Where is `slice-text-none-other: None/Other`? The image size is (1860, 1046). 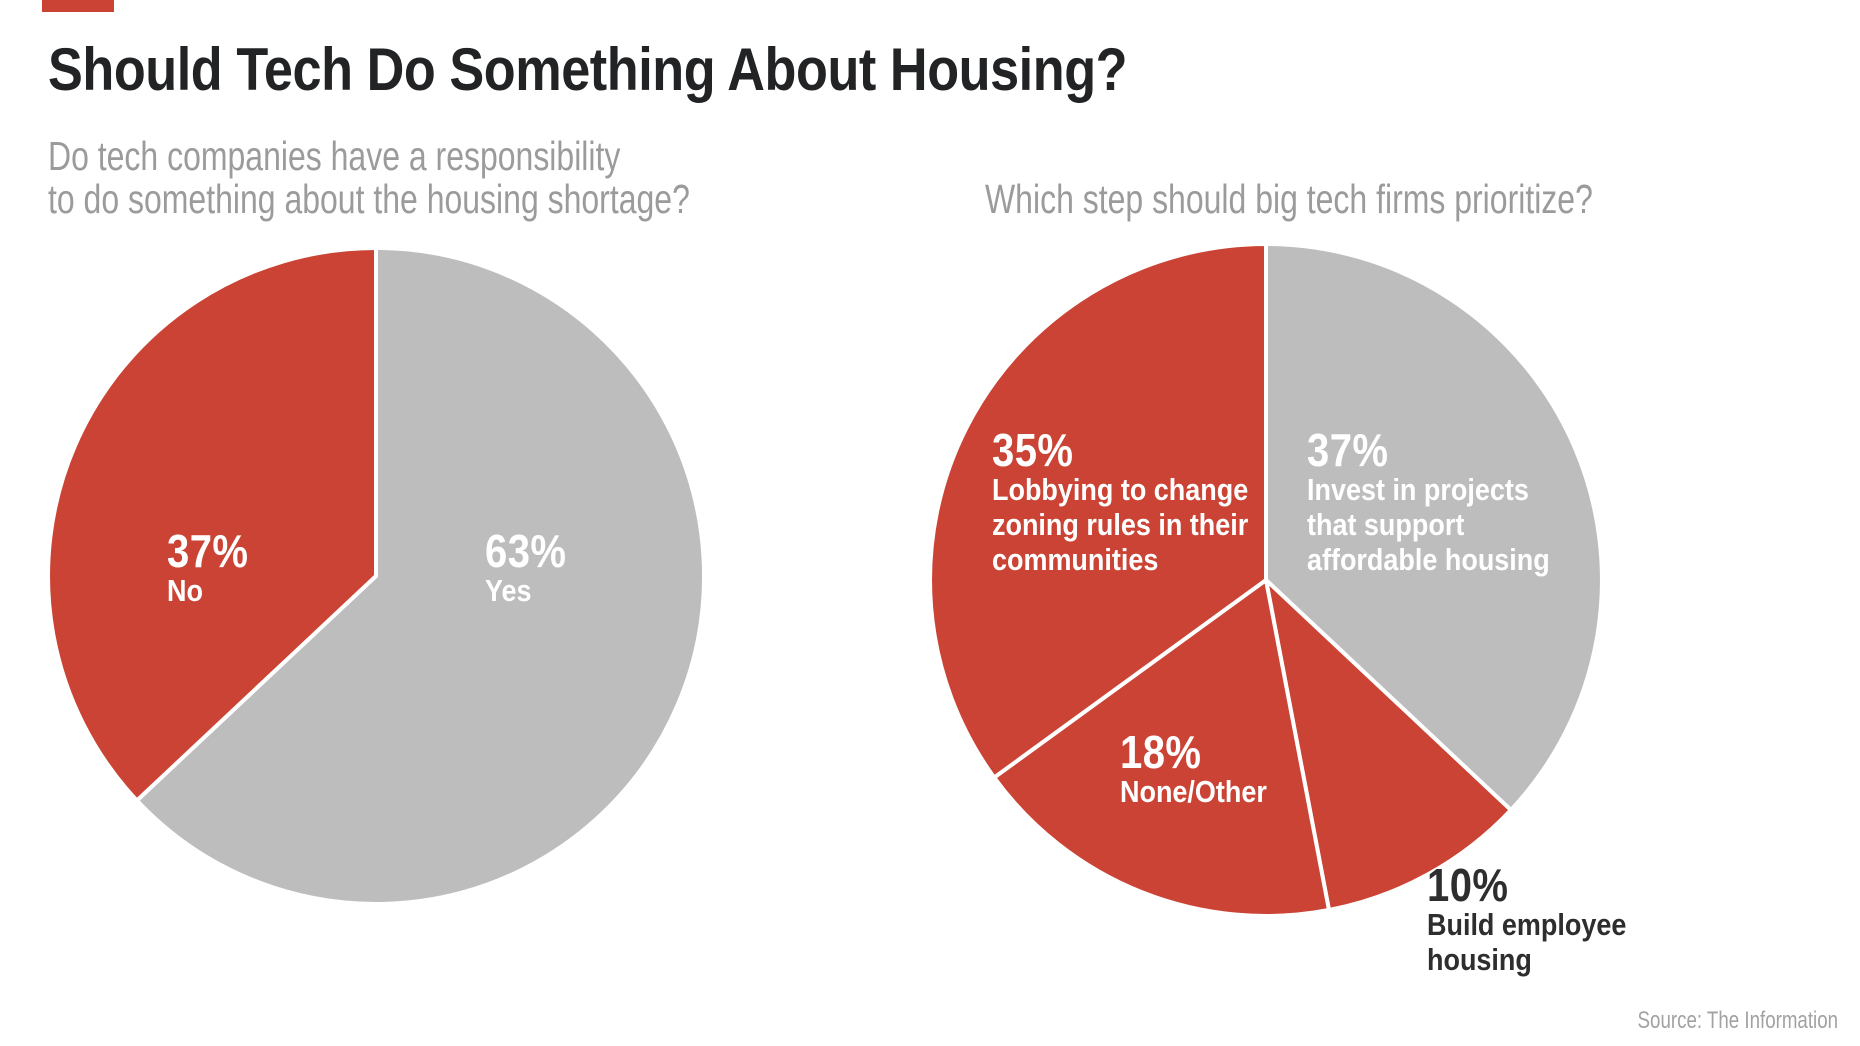
slice-text-none-other: None/Other is located at coordinates (1193, 791).